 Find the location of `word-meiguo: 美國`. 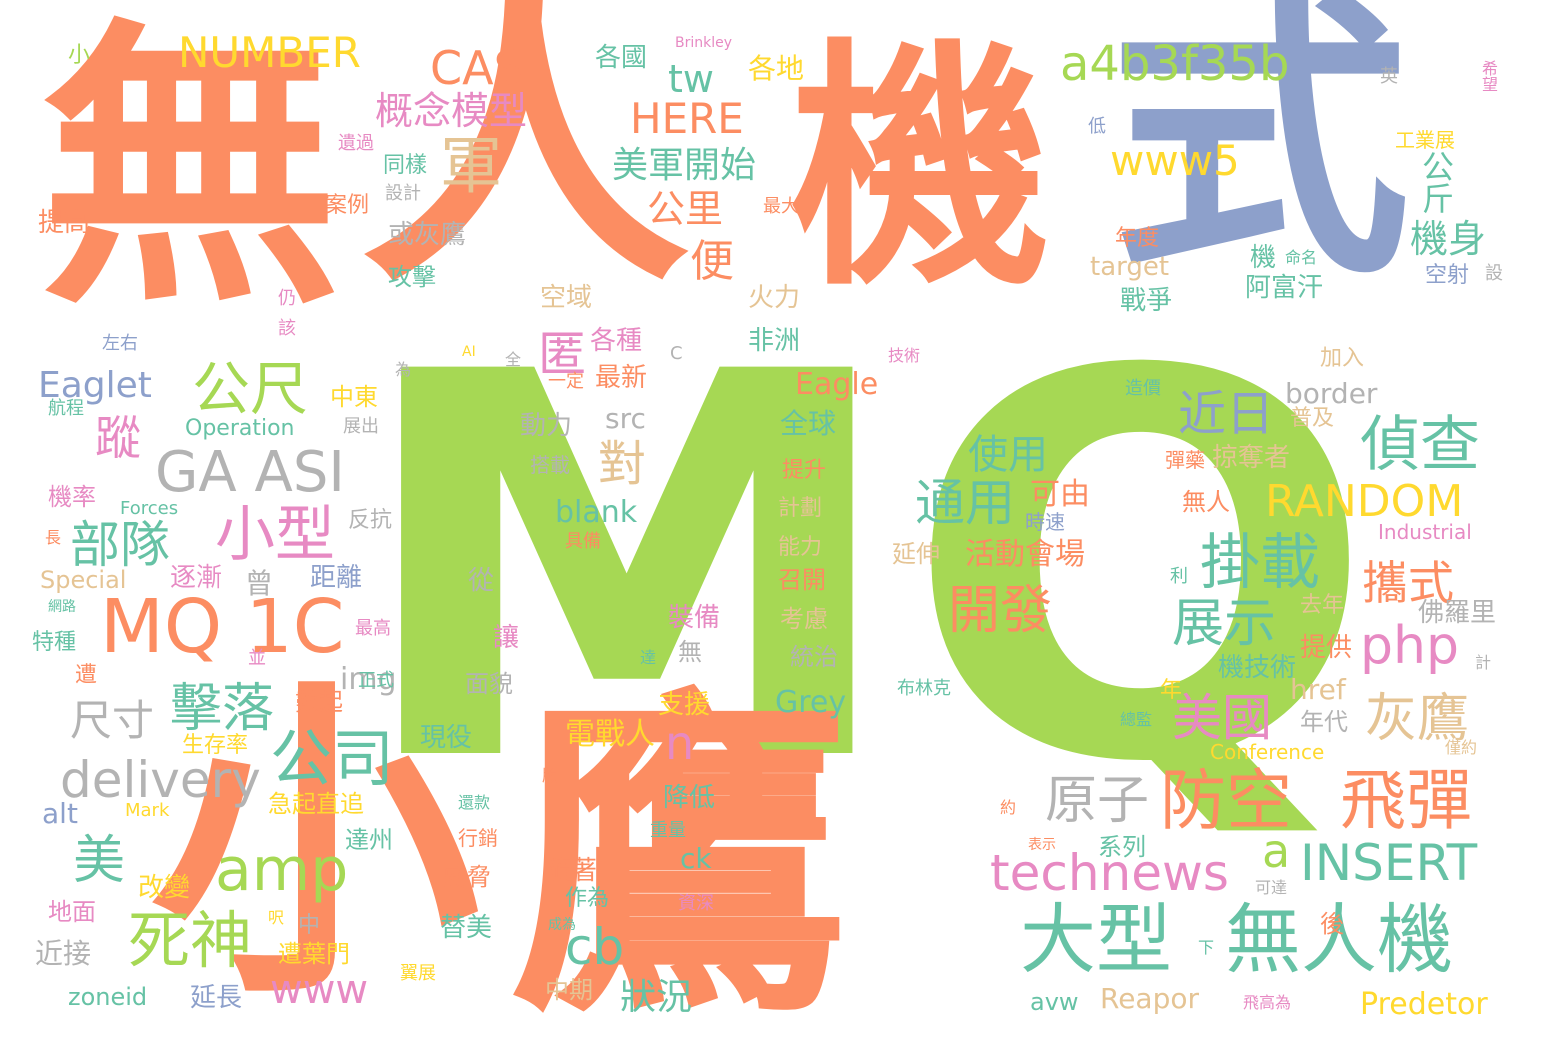

word-meiguo: 美國 is located at coordinates (1222, 718).